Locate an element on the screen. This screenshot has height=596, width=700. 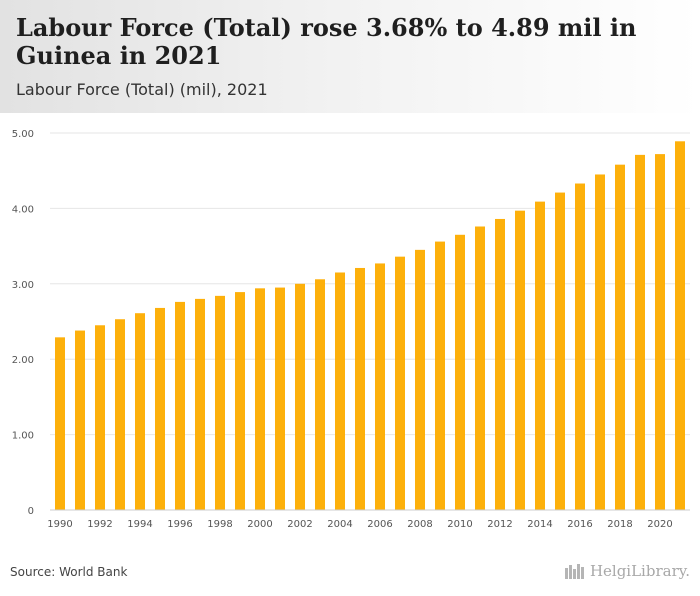
bar-2001 is located at coordinates (280, 398).